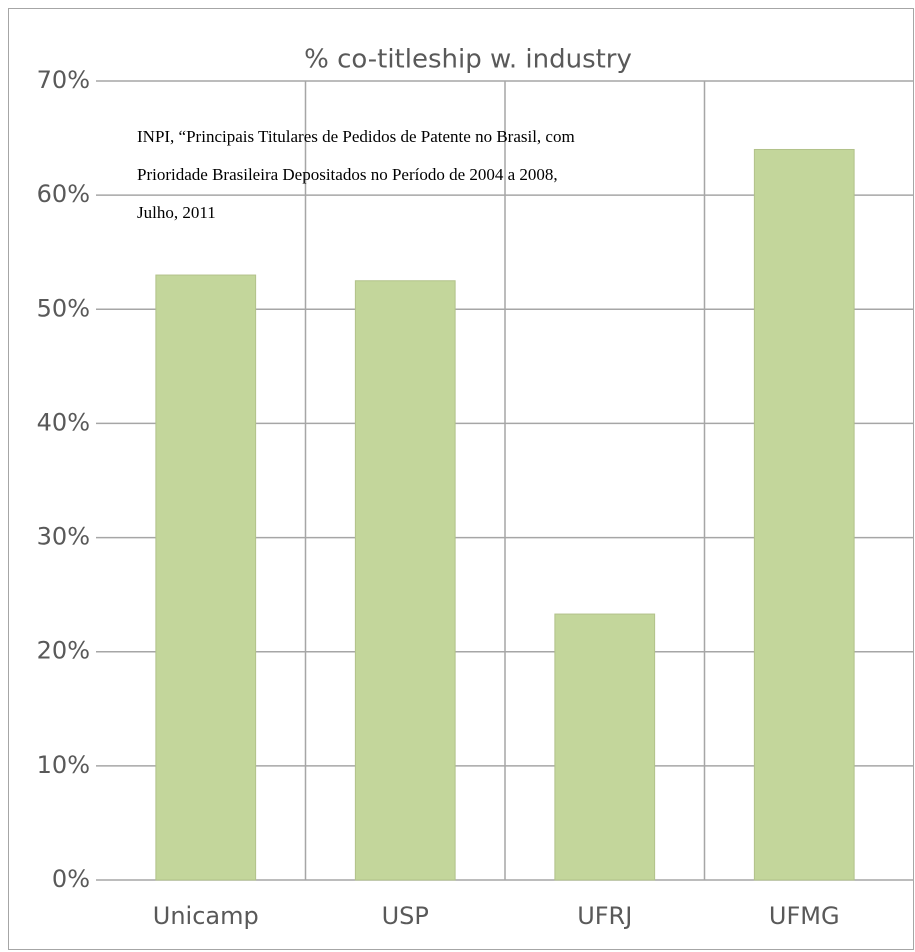 The image size is (915, 952). I want to click on y-tick-label: 70%, so click(63, 80).